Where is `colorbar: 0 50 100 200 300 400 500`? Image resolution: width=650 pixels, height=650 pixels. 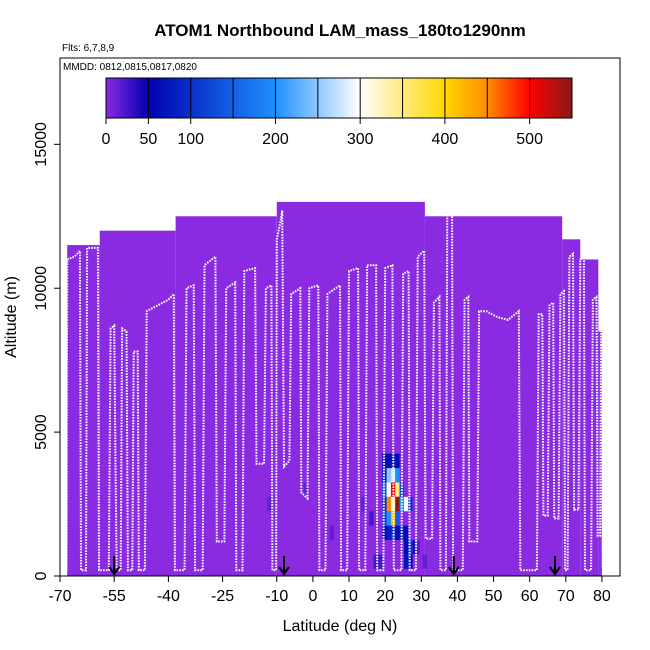 colorbar: 0 50 100 200 300 400 500 is located at coordinates (337, 112).